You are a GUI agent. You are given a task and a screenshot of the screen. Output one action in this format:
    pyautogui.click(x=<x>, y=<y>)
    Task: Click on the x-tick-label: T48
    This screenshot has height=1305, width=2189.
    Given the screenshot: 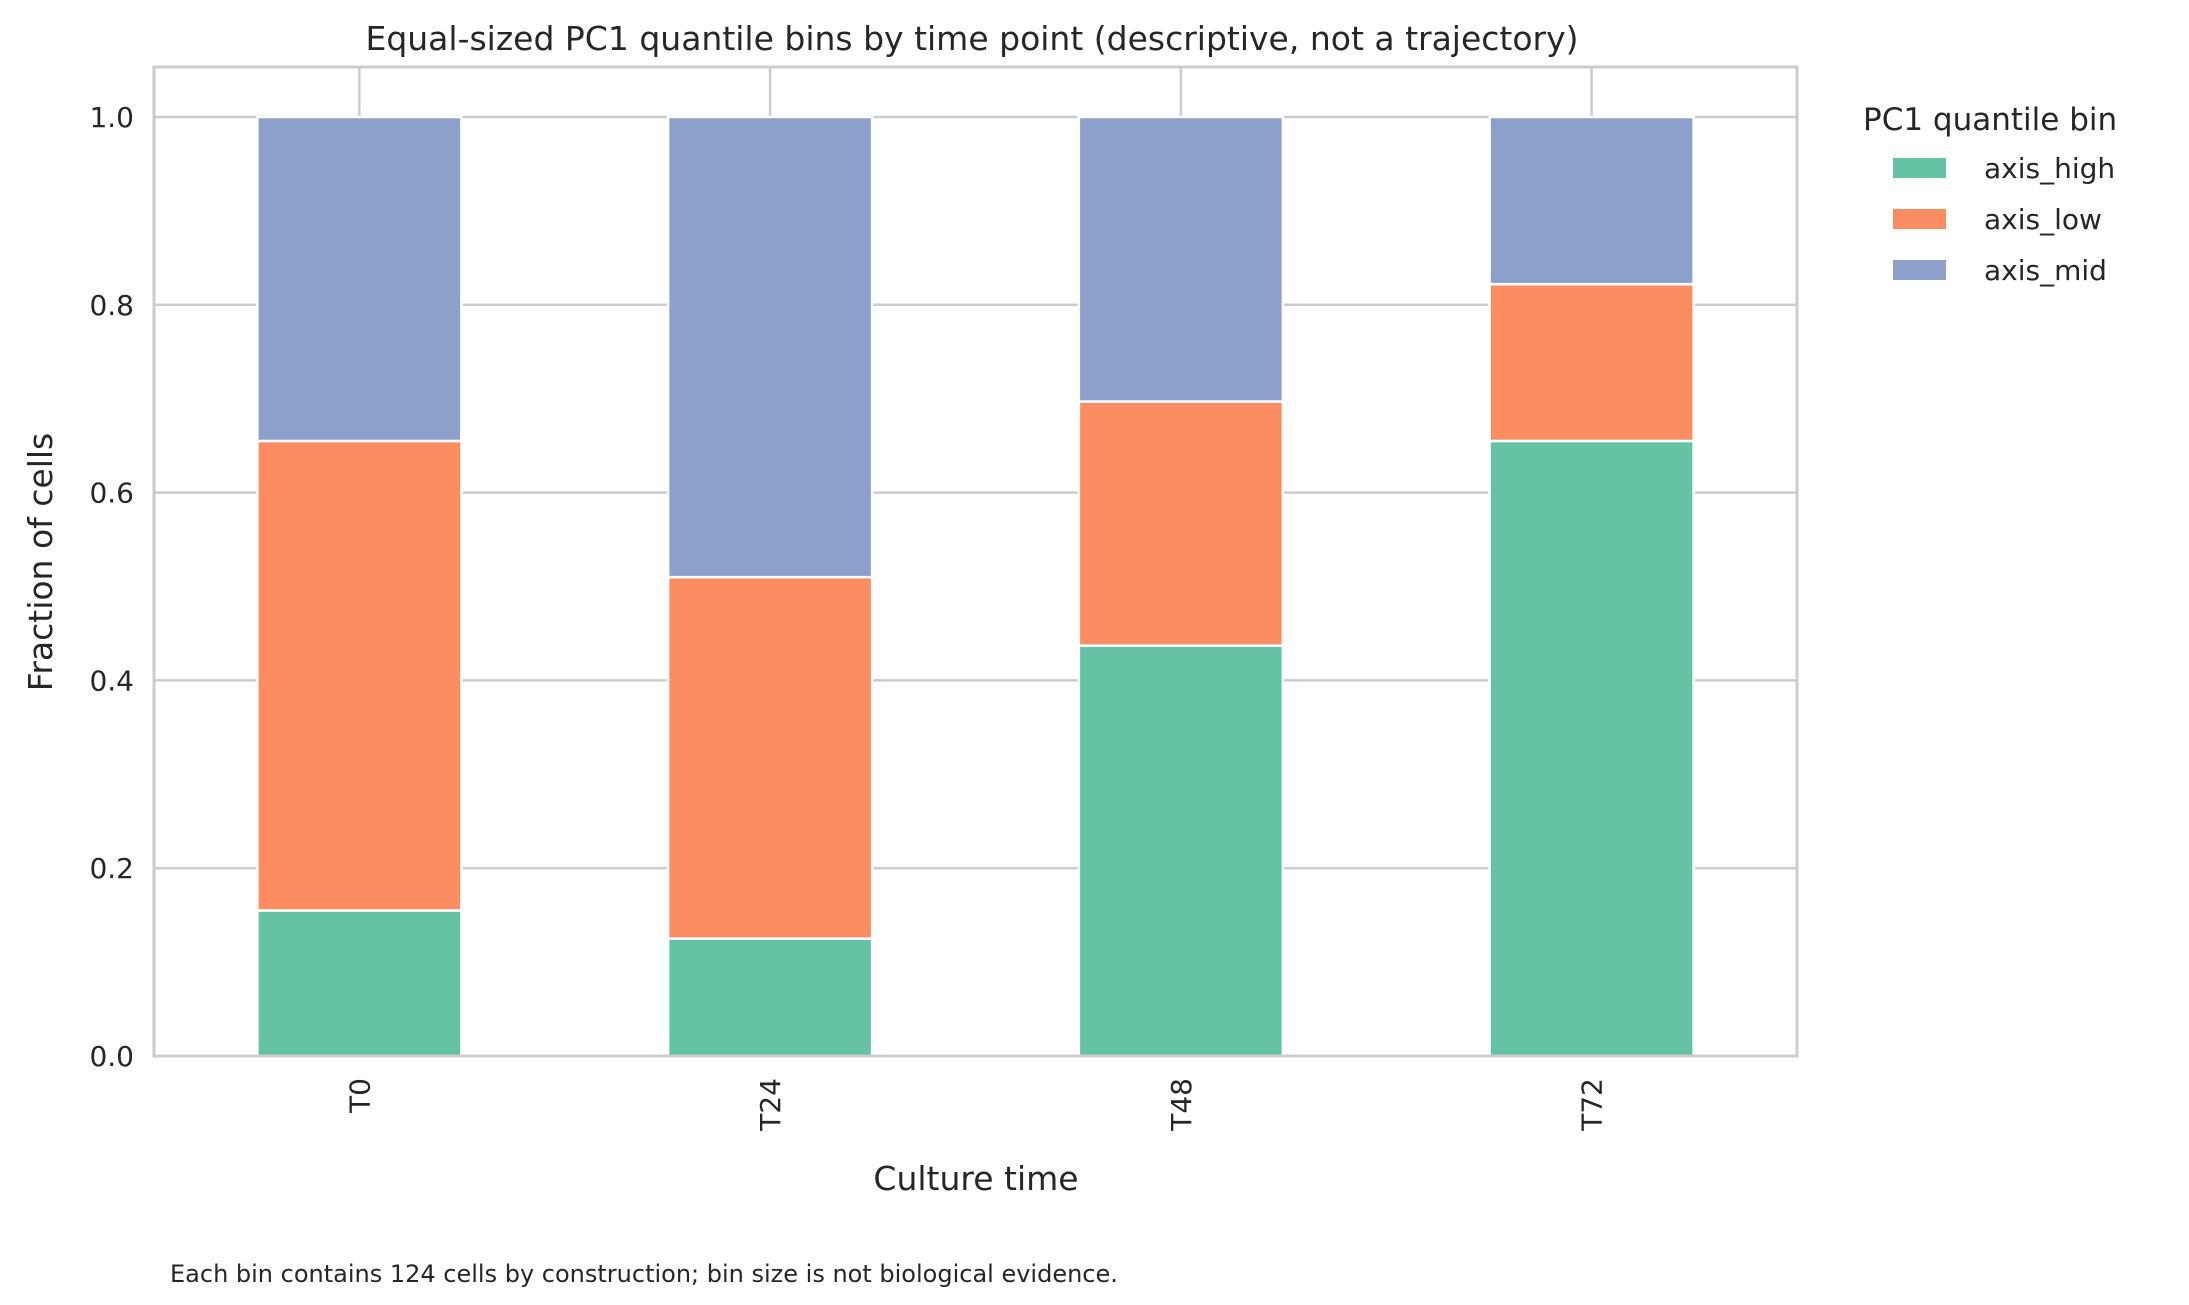 What is the action you would take?
    pyautogui.click(x=1181, y=1105)
    